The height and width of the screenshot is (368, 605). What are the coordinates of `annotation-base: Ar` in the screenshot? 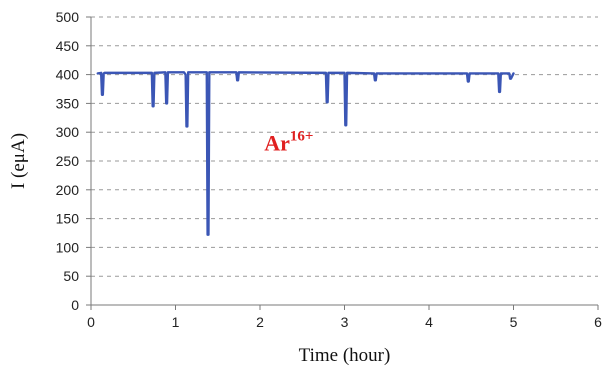 It's located at (277, 143).